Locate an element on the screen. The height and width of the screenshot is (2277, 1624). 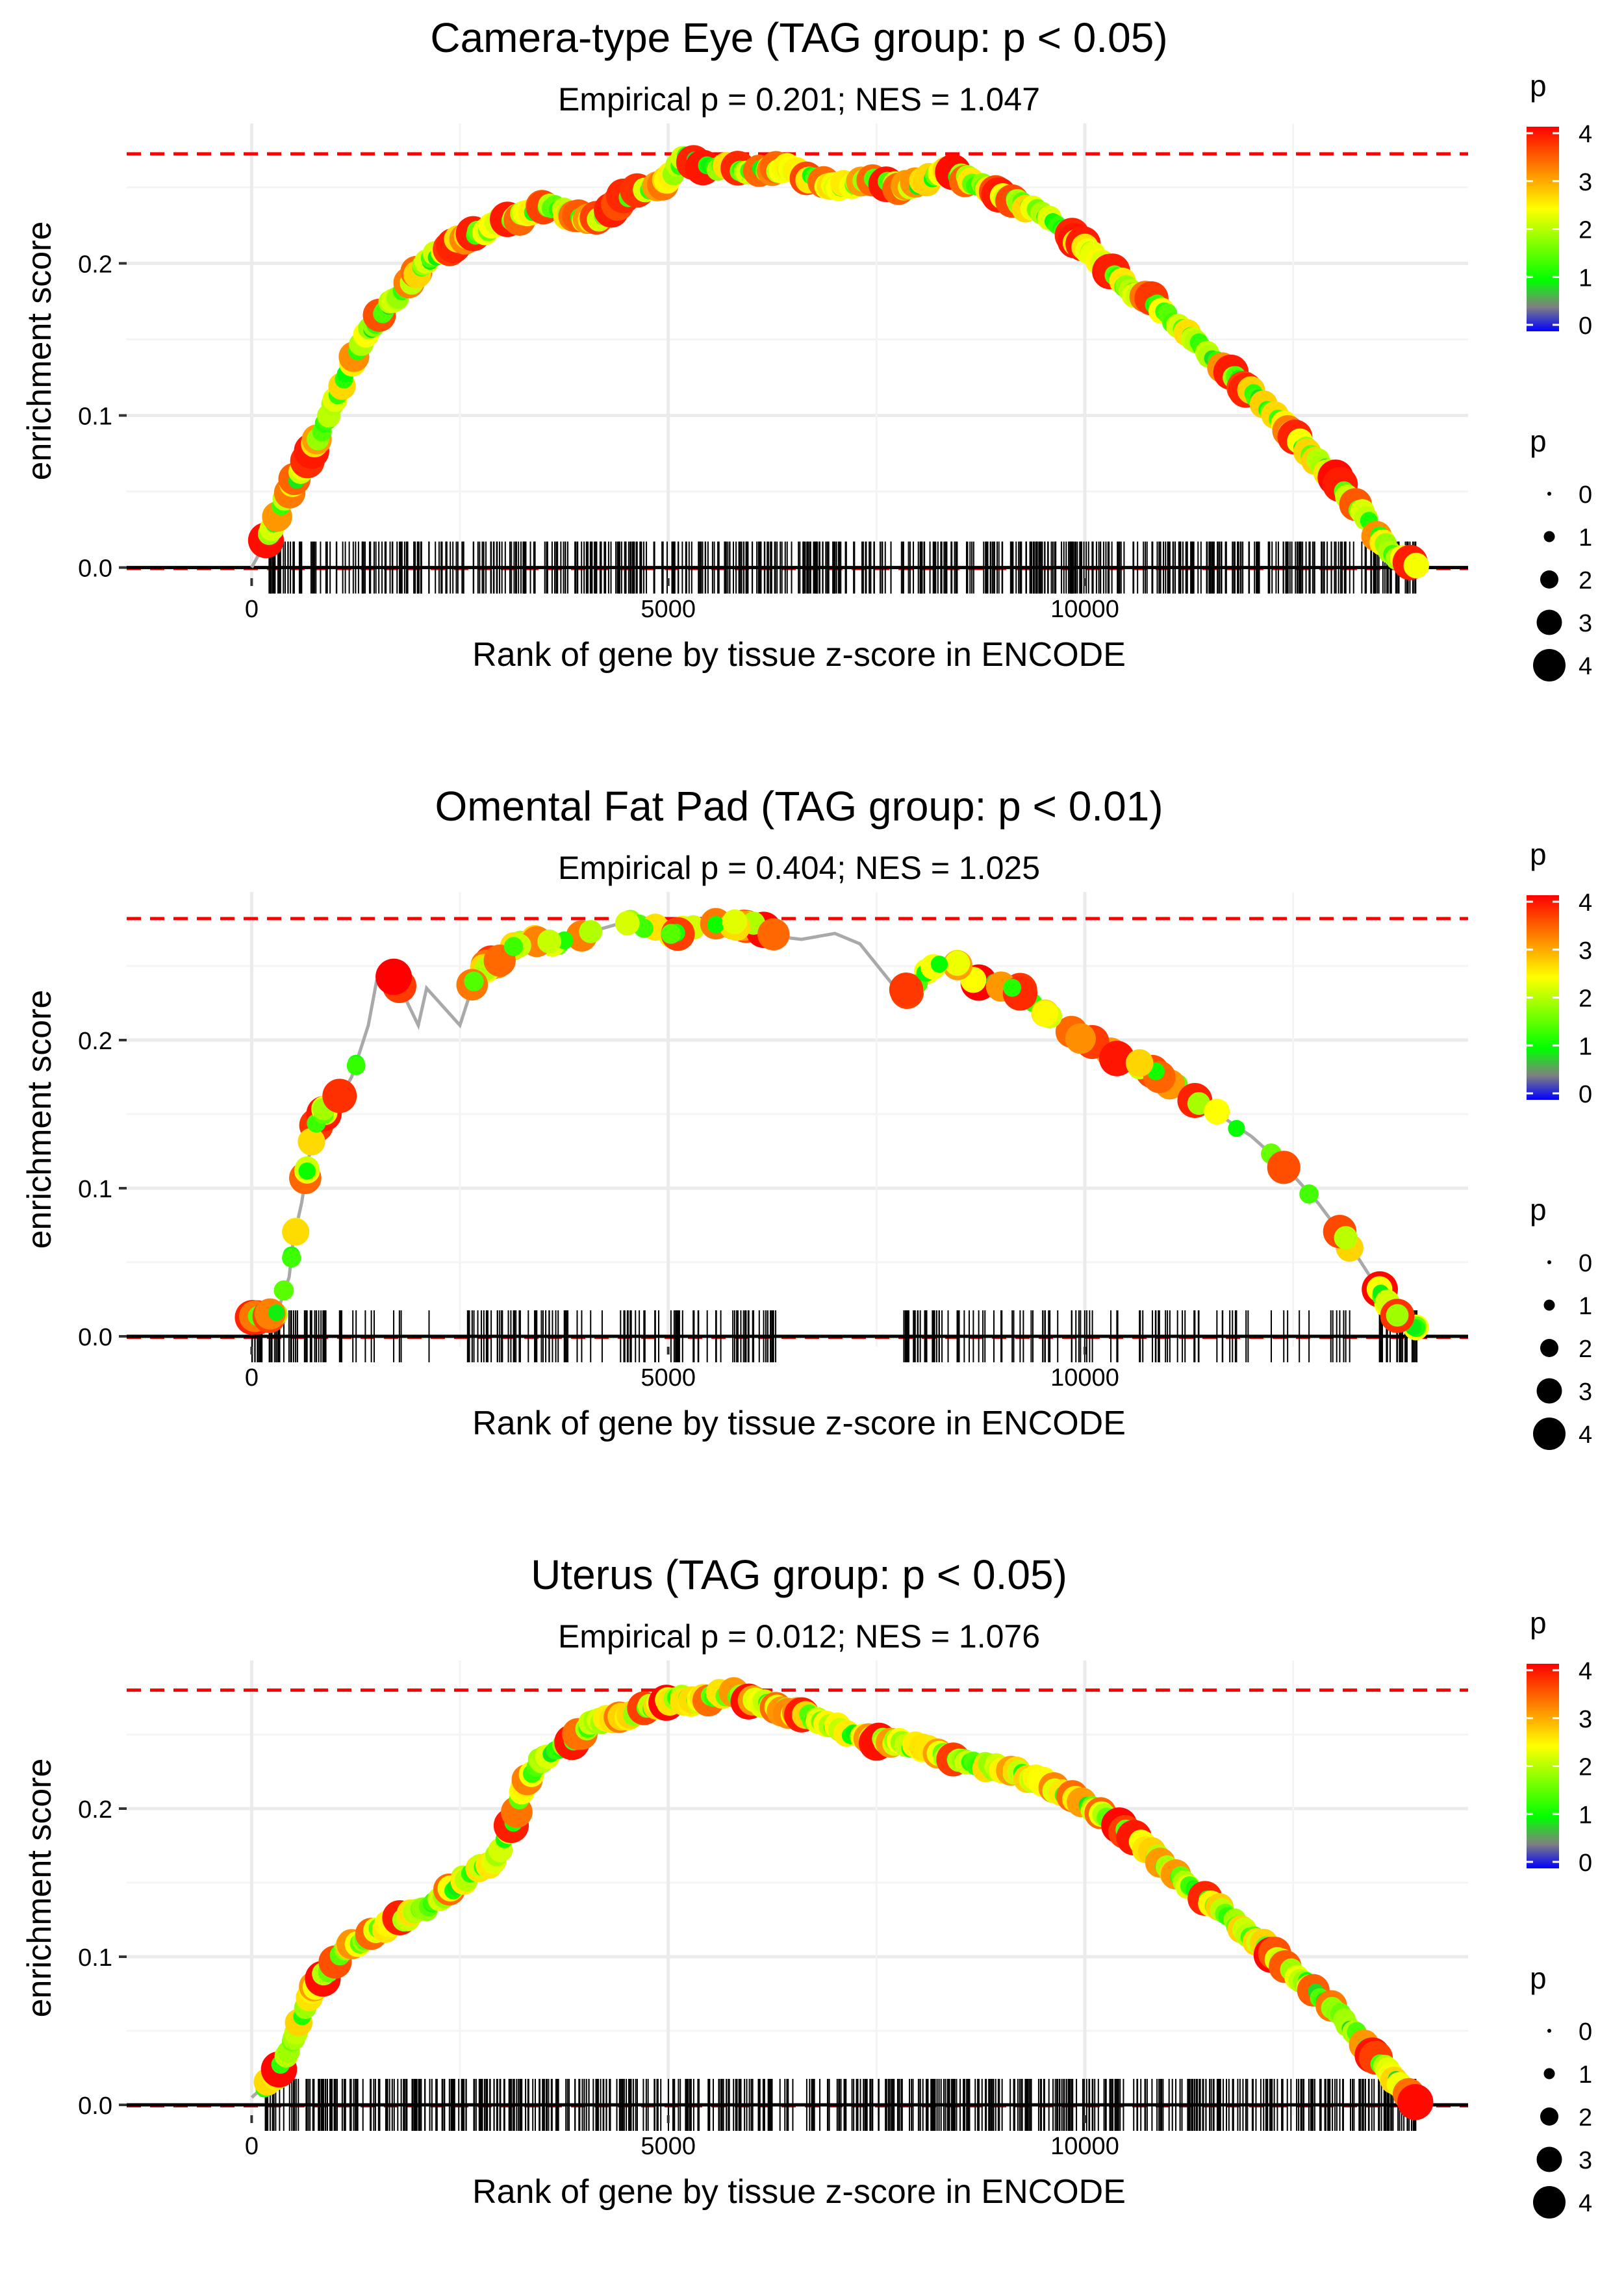
panel-subtitle: Empirical p = 0.404; NES = 1.025 is located at coordinates (799, 868).